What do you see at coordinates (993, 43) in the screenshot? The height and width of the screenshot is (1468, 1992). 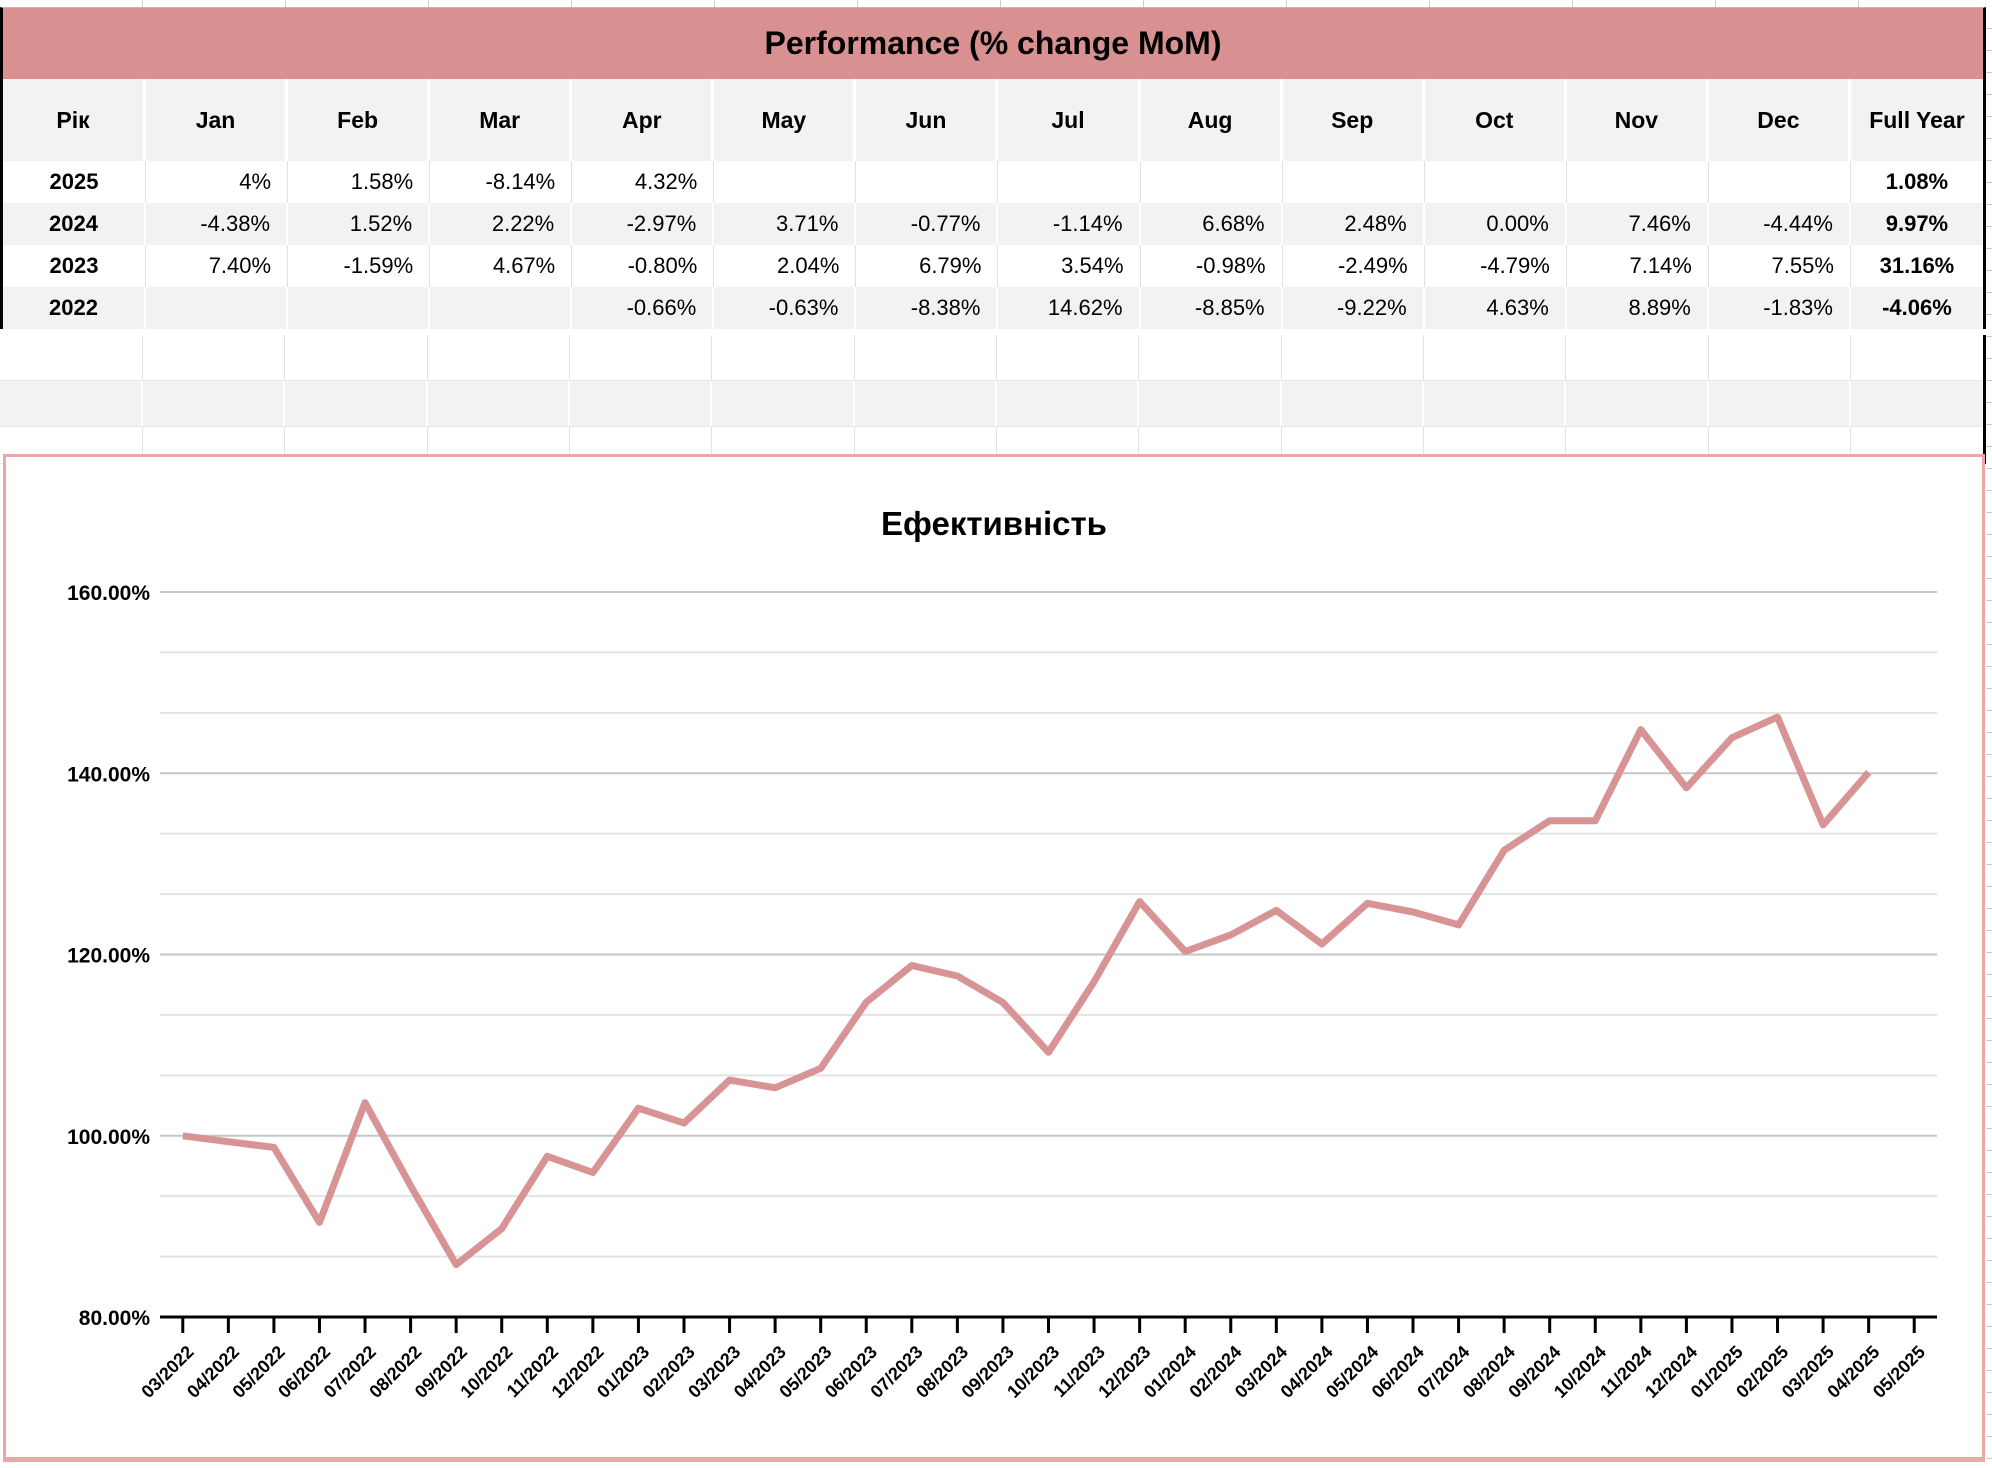 I see `table-title-row: Performance (% change MoM)` at bounding box center [993, 43].